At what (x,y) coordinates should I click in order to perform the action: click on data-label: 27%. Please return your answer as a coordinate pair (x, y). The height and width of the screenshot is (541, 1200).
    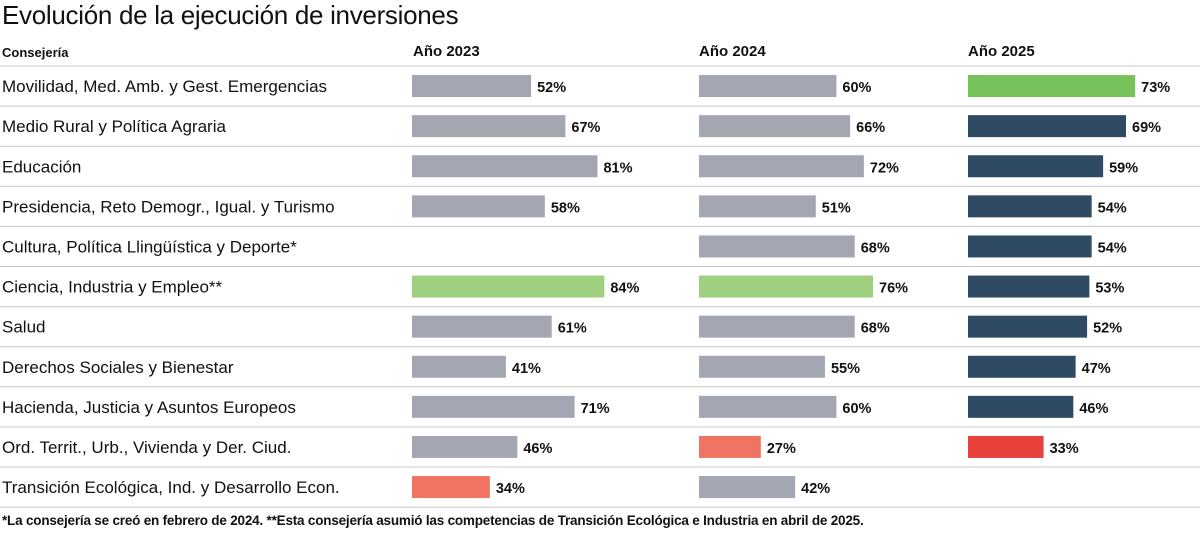
    Looking at the image, I should click on (781, 449).